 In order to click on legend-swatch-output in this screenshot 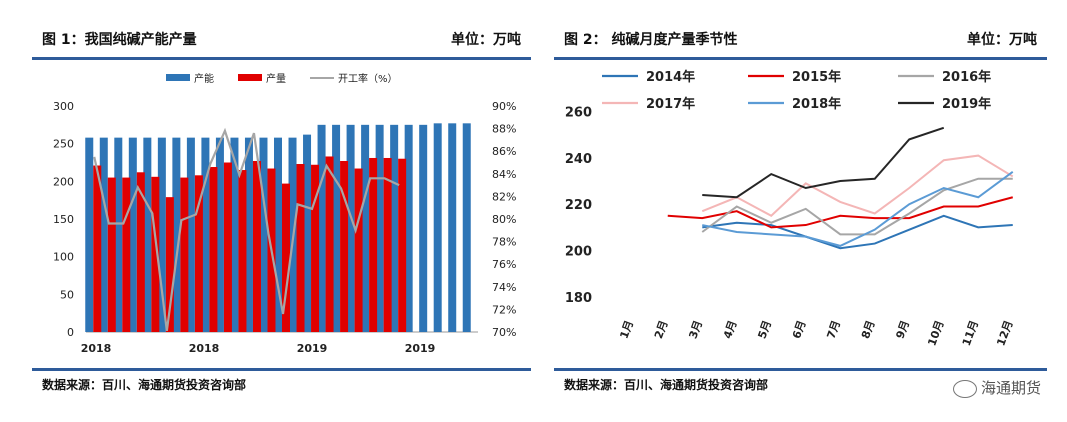, I will do `click(250, 77)`.